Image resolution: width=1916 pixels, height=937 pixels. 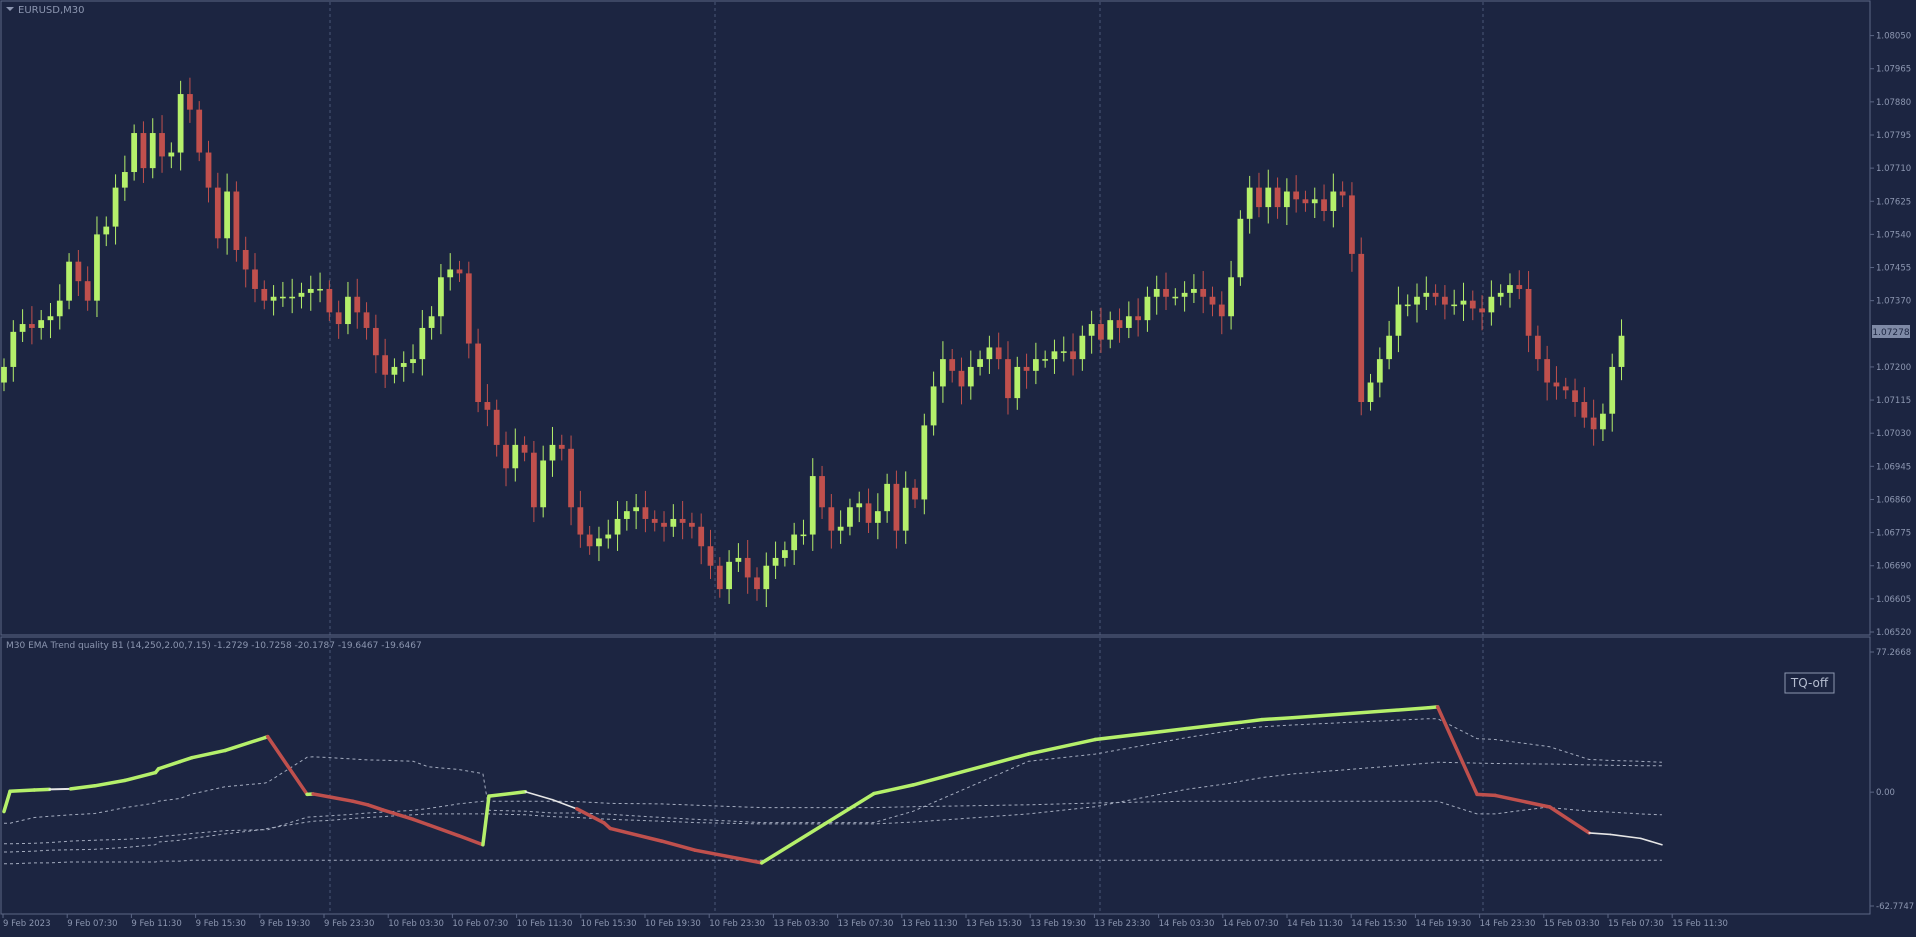 What do you see at coordinates (930, 924) in the screenshot?
I see `time-axis-label: 13 Feb 11:30` at bounding box center [930, 924].